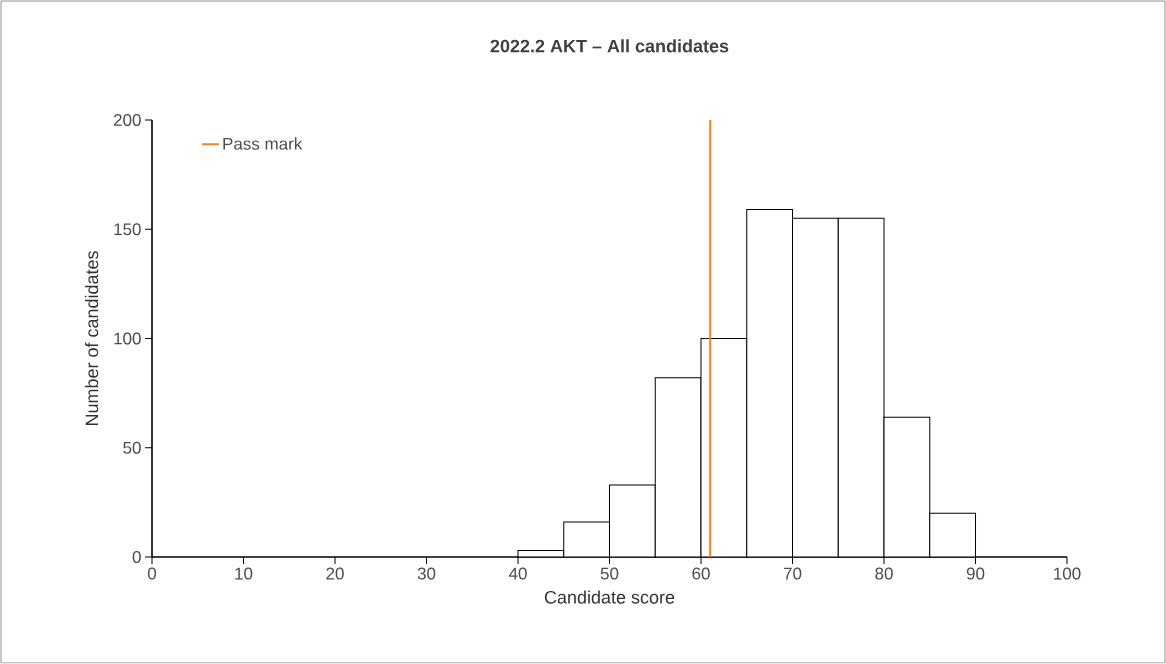  What do you see at coordinates (426, 573) in the screenshot?
I see `x-tick-label: 30` at bounding box center [426, 573].